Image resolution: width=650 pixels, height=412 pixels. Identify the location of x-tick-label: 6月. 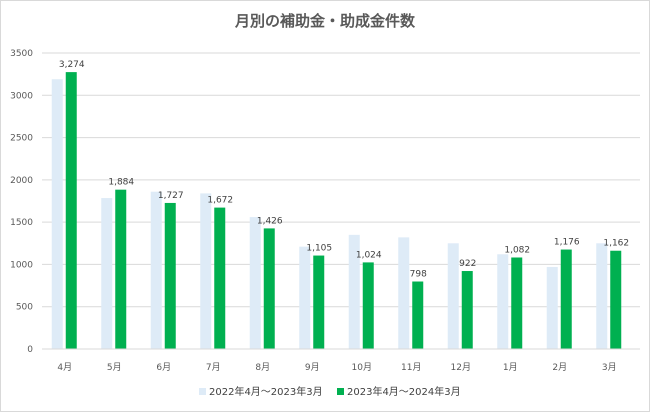
(163, 367).